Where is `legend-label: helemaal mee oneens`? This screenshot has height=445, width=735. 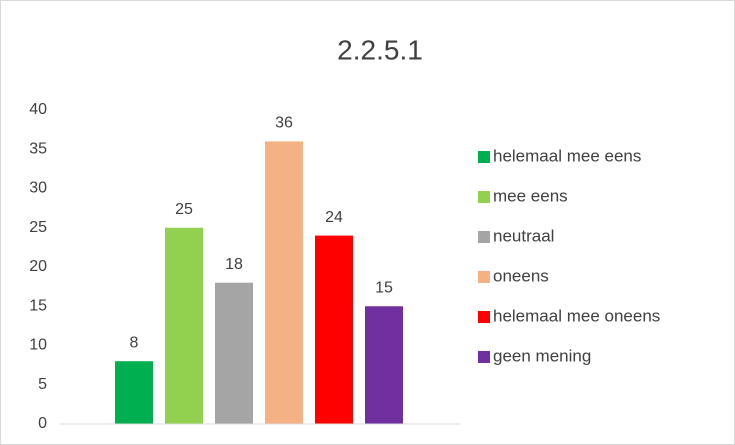 legend-label: helemaal mee oneens is located at coordinates (576, 315).